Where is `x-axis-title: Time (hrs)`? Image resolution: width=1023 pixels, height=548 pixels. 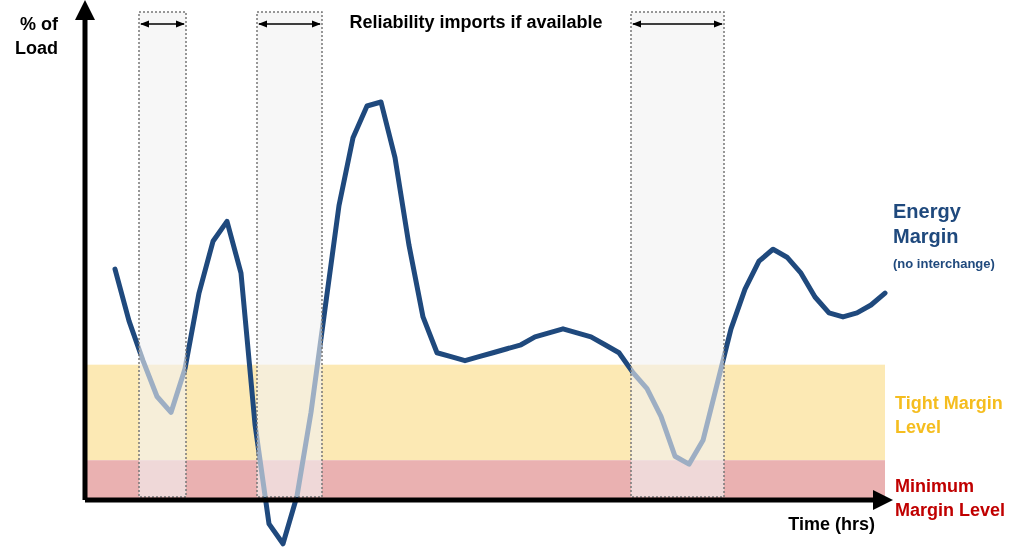 x-axis-title: Time (hrs) is located at coordinates (831, 524).